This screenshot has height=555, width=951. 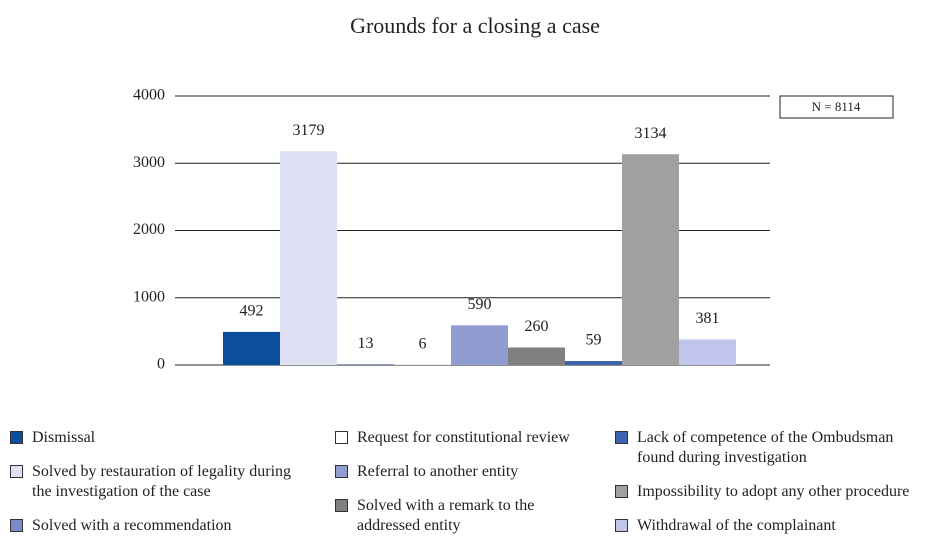 I want to click on legend-item: Referral to another entity, so click(x=455, y=472).